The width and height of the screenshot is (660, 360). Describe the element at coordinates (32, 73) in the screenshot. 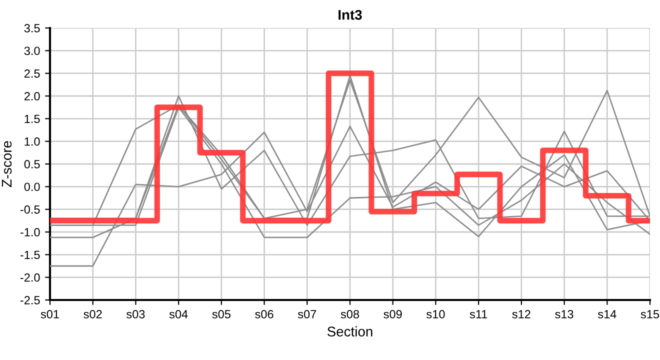

I see `y-tick-label: 2.5` at that location.